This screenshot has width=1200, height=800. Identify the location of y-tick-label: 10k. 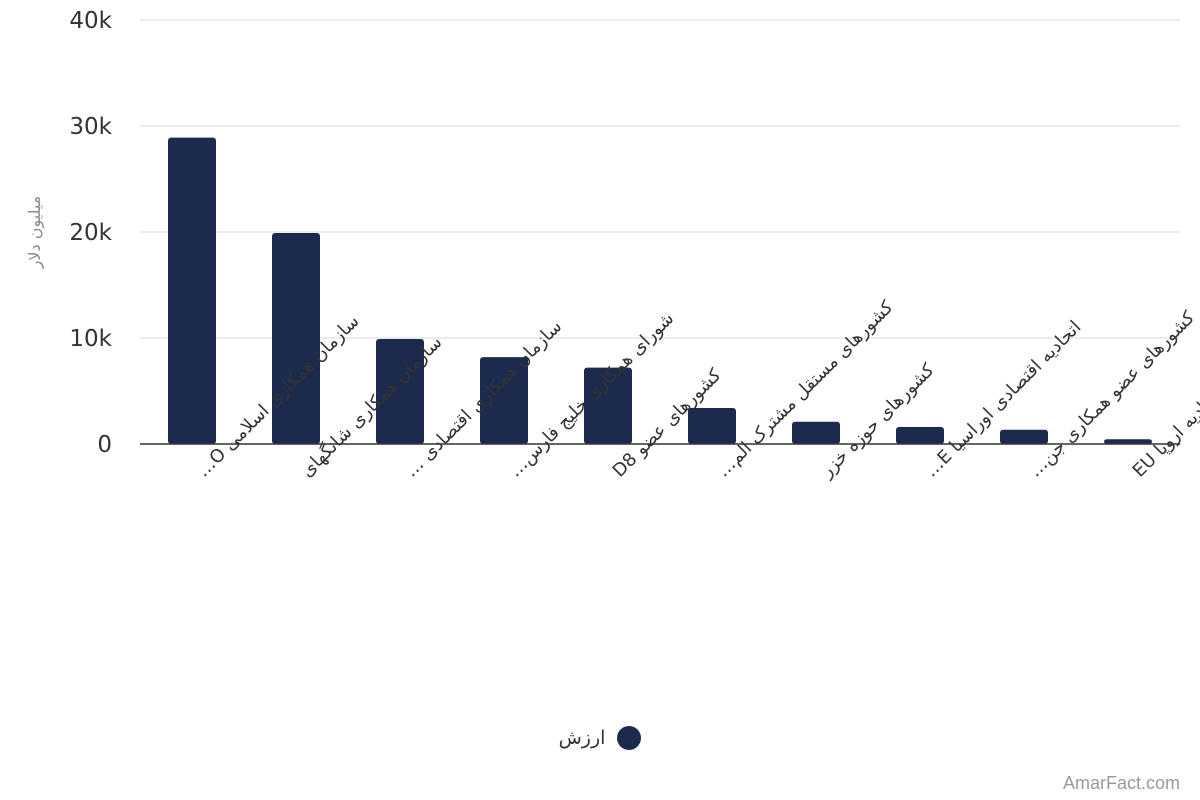
(90, 339).